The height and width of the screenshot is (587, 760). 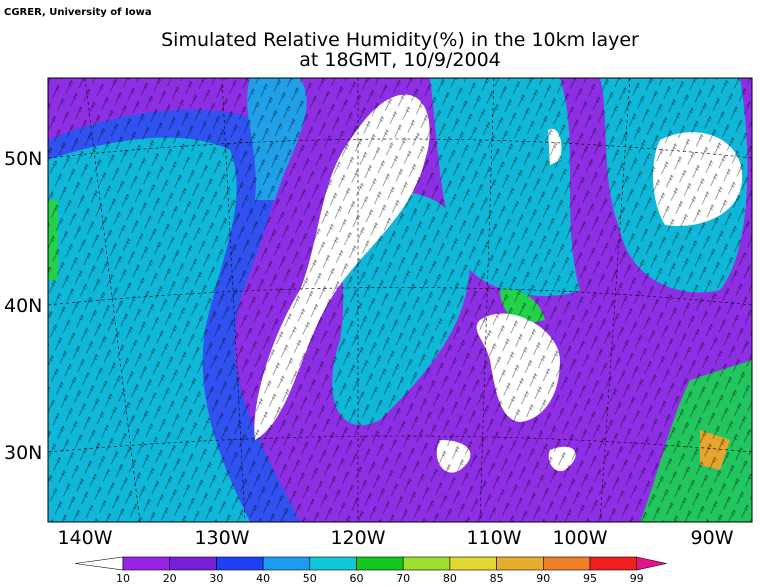 What do you see at coordinates (712, 538) in the screenshot?
I see `lon-label: 90W` at bounding box center [712, 538].